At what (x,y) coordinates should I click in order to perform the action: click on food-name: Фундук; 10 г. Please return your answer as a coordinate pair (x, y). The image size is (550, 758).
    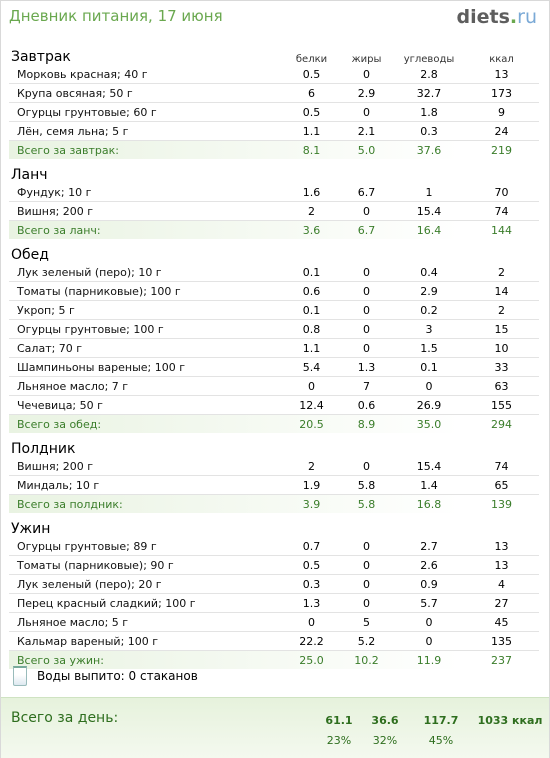
    Looking at the image, I should click on (54, 192).